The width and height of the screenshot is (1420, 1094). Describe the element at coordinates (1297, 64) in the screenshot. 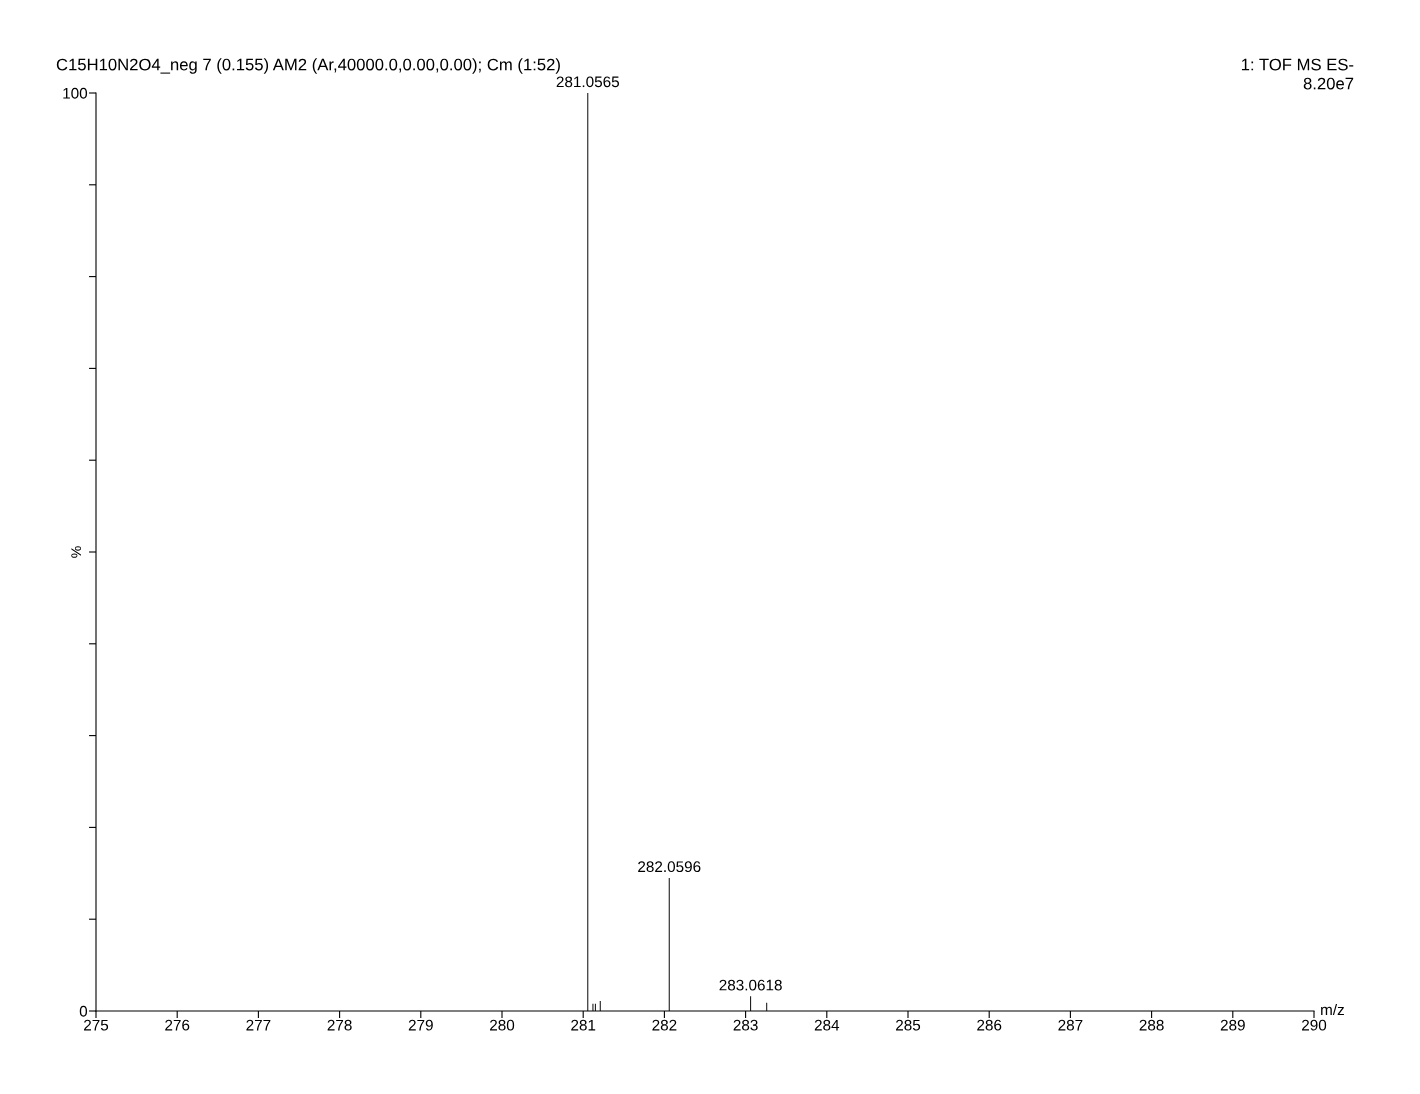

I see `text: 1: TOF MS ES-` at that location.